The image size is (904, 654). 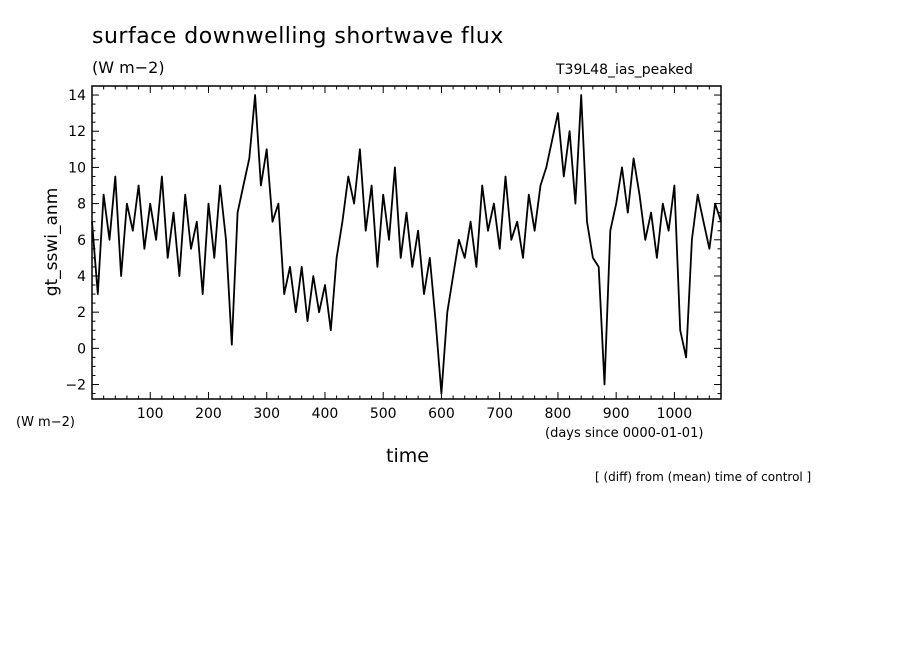 I want to click on x-tick-label: 100, so click(x=150, y=414).